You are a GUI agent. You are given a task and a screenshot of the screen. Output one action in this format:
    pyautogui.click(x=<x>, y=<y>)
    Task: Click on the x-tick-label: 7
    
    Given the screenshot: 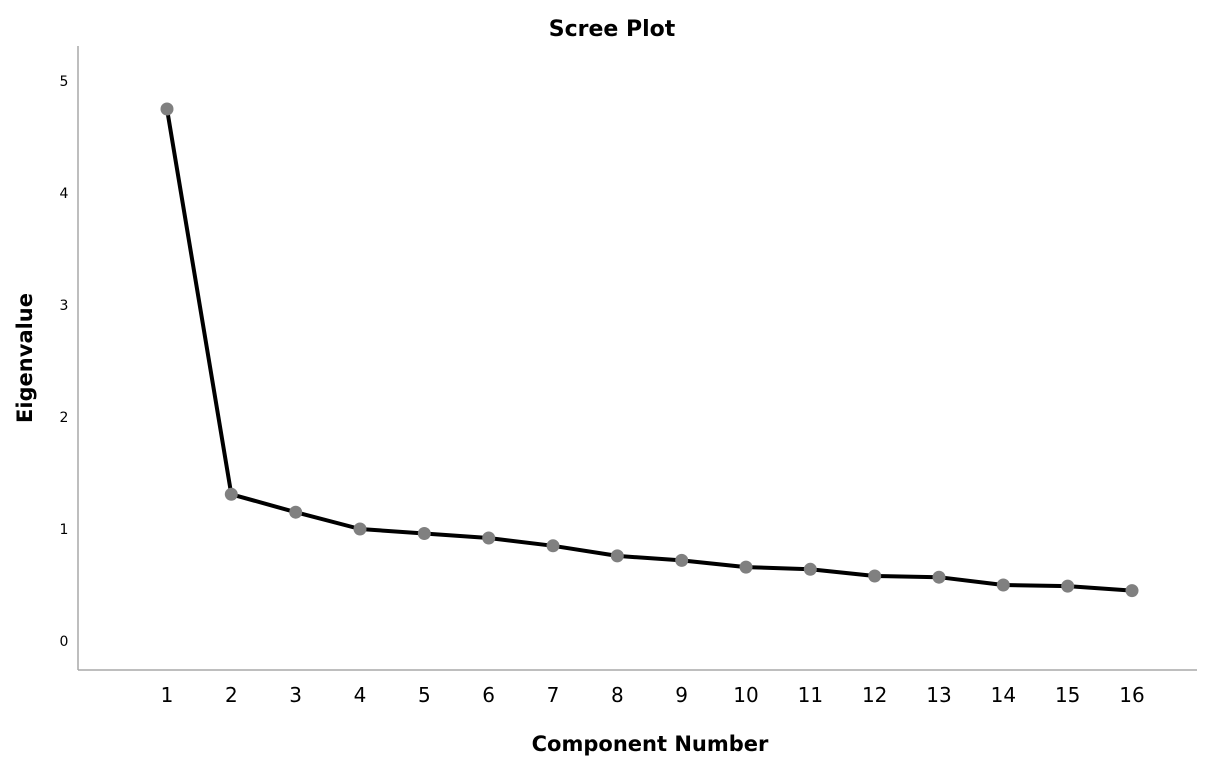 What is the action you would take?
    pyautogui.click(x=553, y=695)
    